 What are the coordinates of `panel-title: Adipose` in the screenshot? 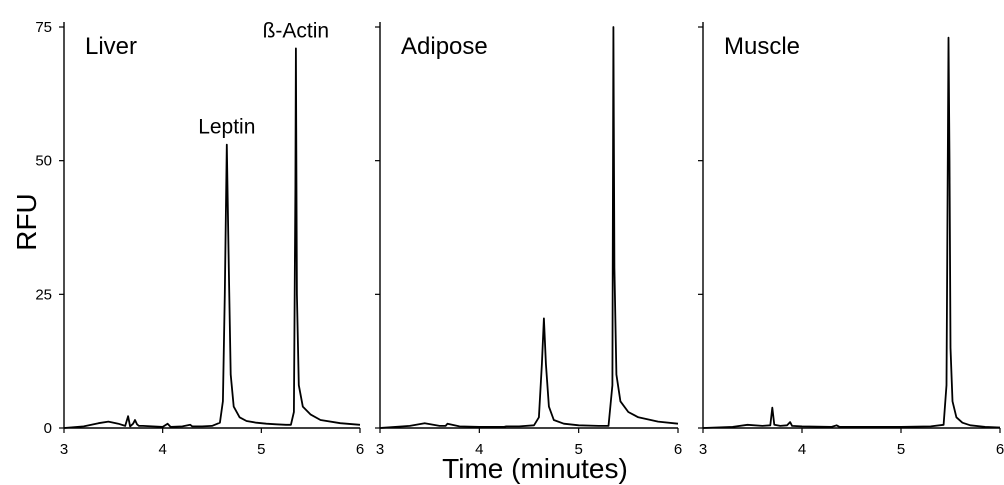 It's located at (444, 46).